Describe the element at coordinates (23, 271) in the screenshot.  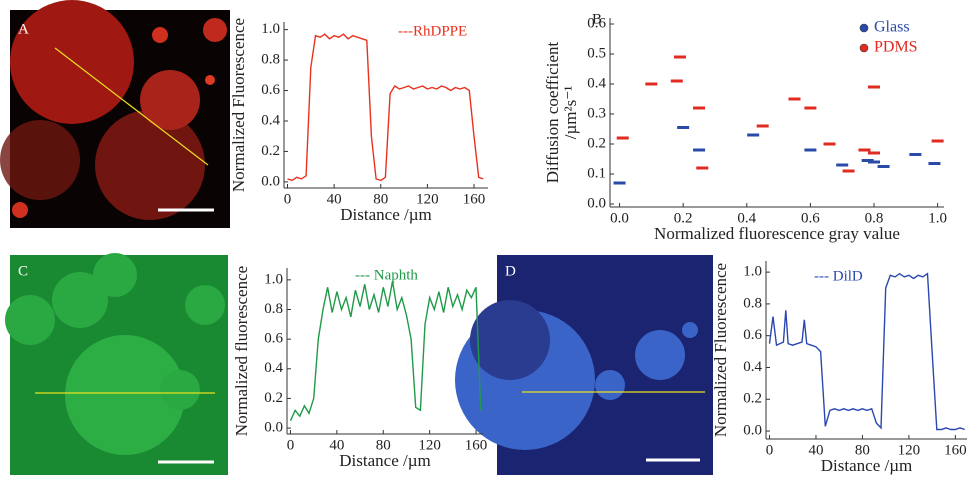
I see `panel-label: C` at that location.